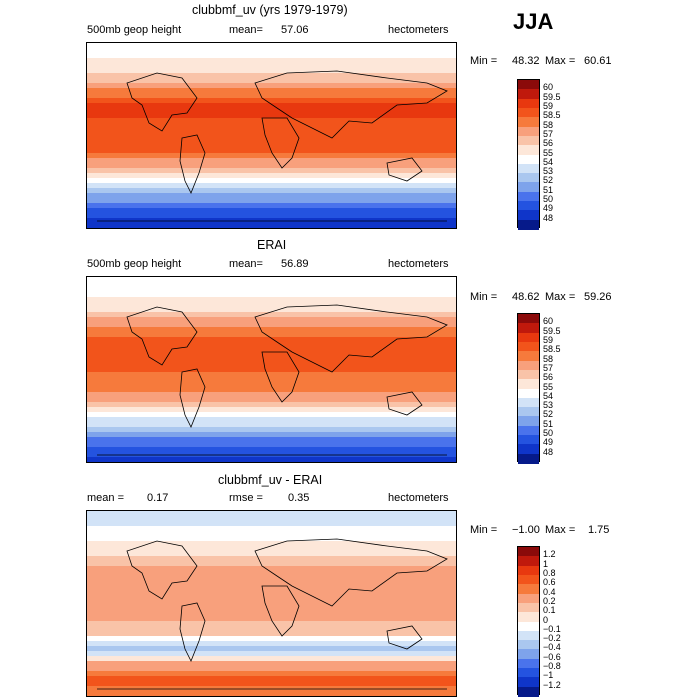 The width and height of the screenshot is (700, 700). Describe the element at coordinates (546, 619) in the screenshot. I see `colorbar-tick-label: 0` at that location.